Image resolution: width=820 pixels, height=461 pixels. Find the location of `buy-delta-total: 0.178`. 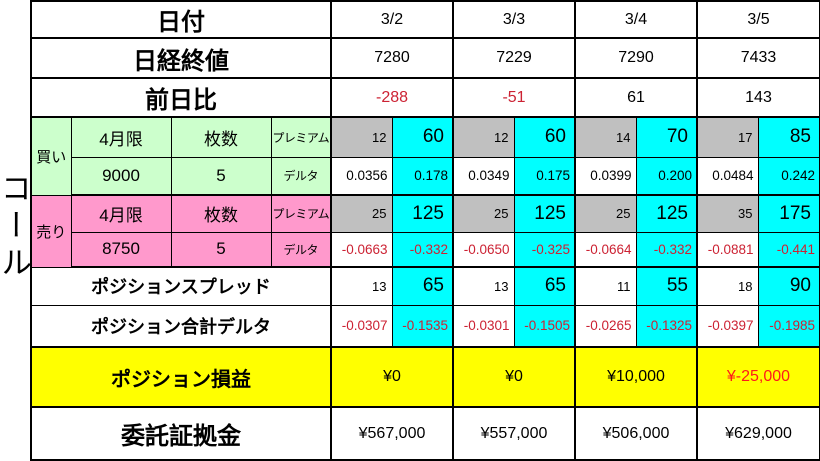

buy-delta-total: 0.178 is located at coordinates (422, 176).